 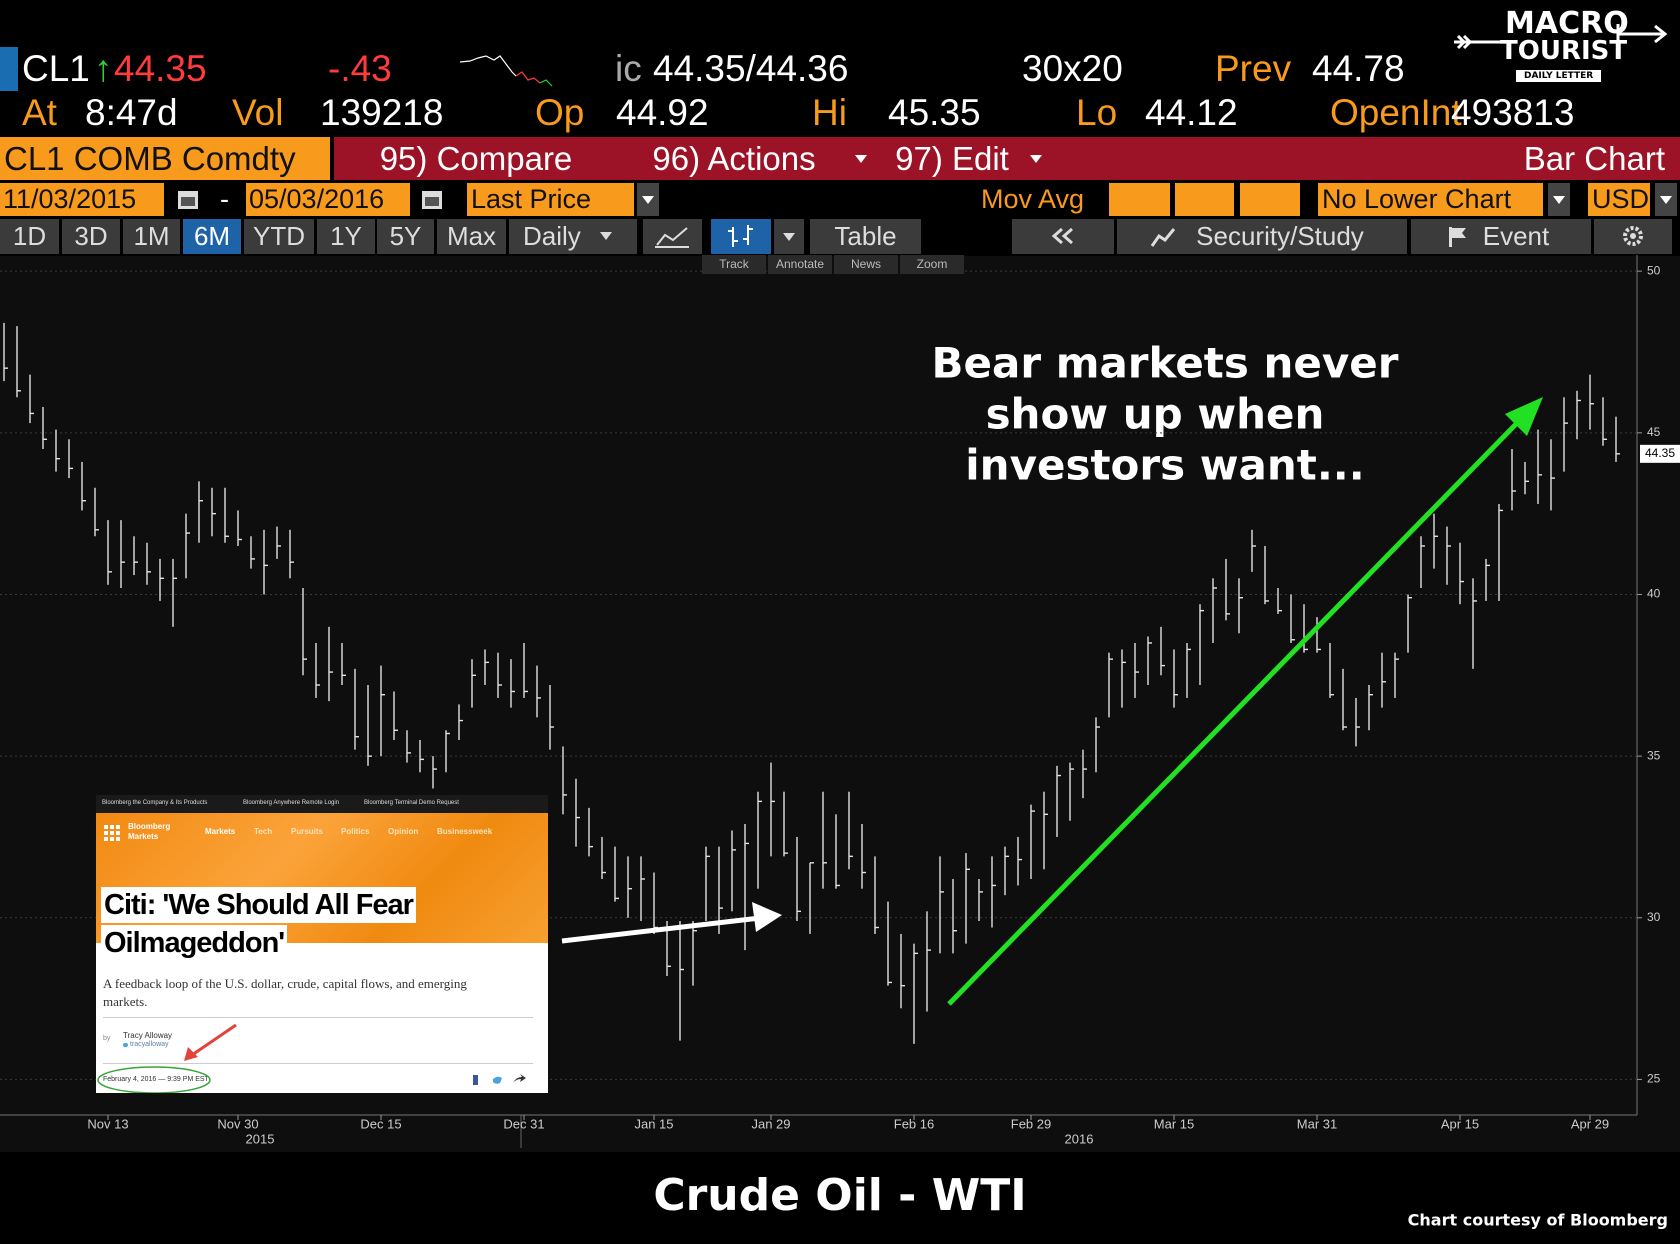 I want to click on news-tool: News, so click(x=866, y=264).